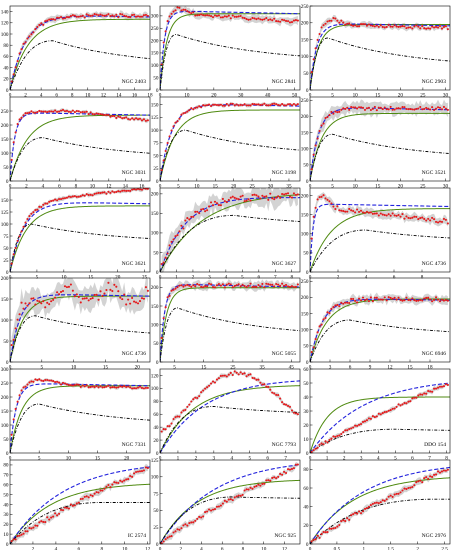  What do you see at coordinates (204, 368) in the screenshot?
I see `x-tick-label: 15` at bounding box center [204, 368].